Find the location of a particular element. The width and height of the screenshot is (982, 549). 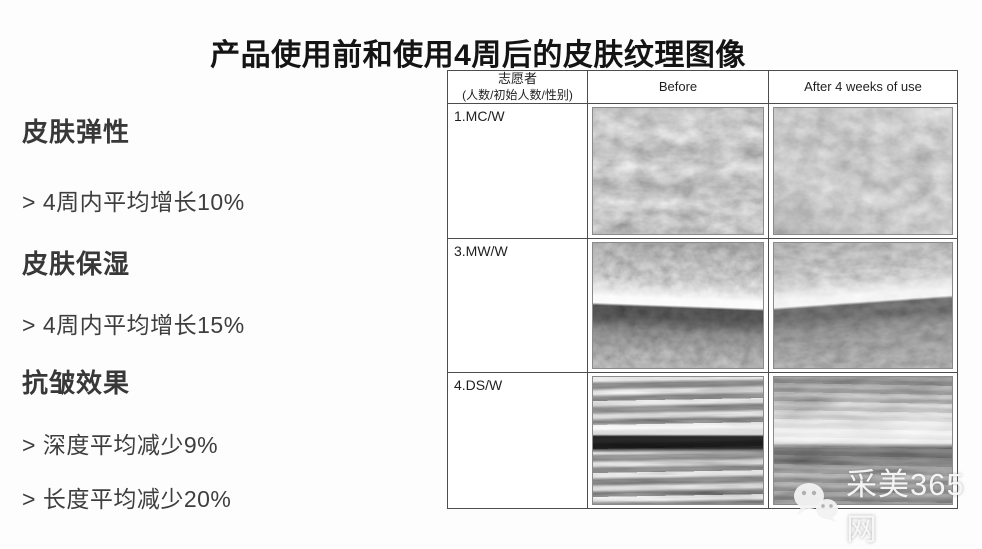

stat-heading-skin-moisture: 皮肤保湿 is located at coordinates (76, 264).